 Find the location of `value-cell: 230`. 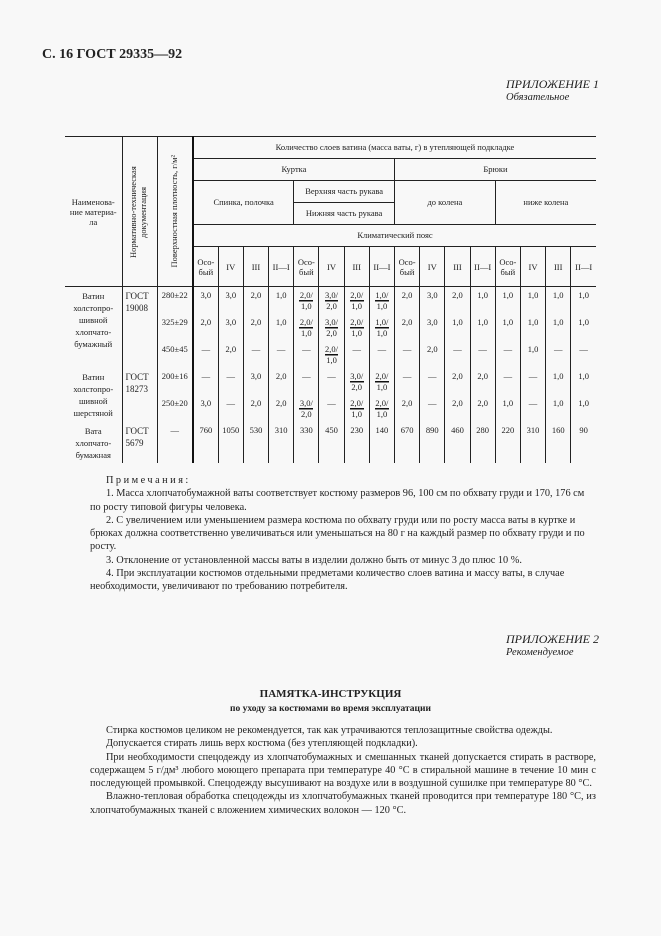

value-cell: 230 is located at coordinates (356, 442).